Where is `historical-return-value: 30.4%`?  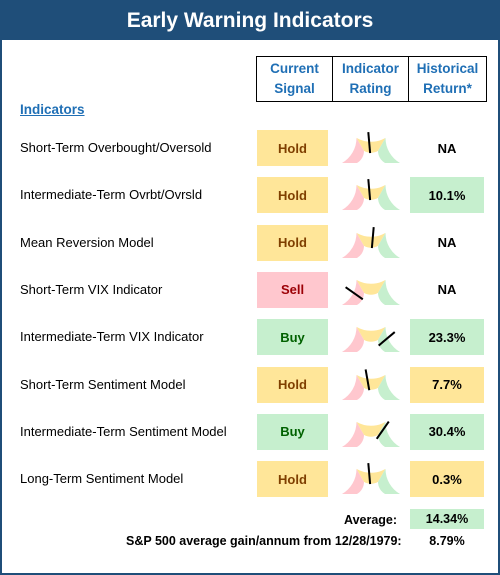 historical-return-value: 30.4% is located at coordinates (447, 431).